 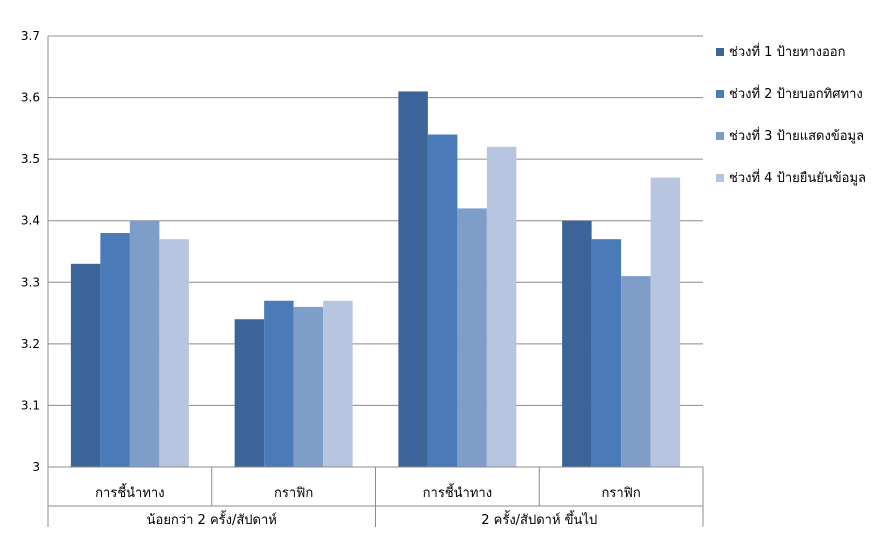 What do you see at coordinates (36, 467) in the screenshot?
I see `y-tick-label: 3` at bounding box center [36, 467].